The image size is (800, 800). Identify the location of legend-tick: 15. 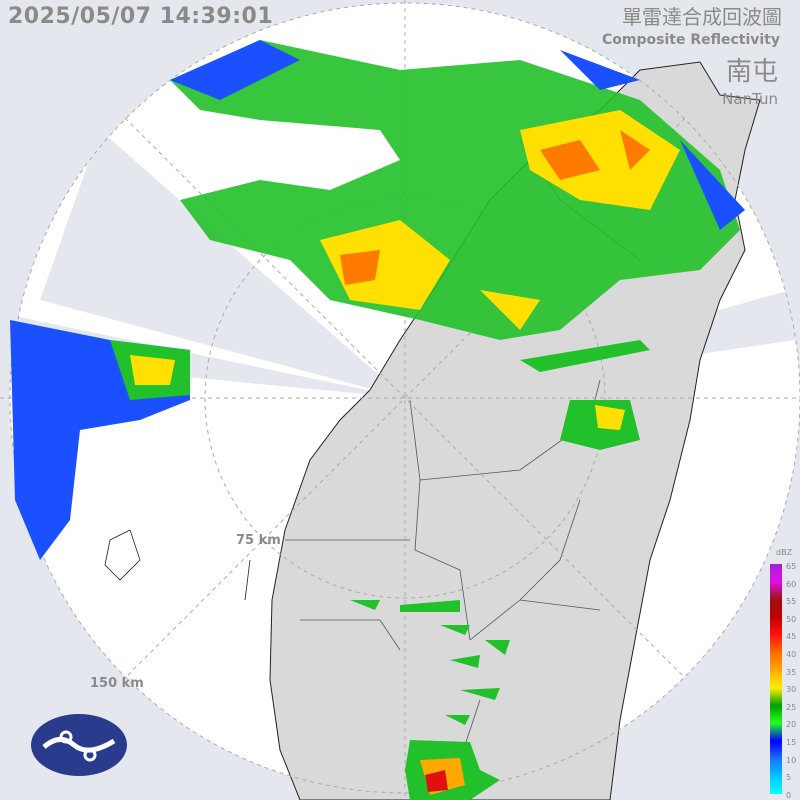
(791, 742).